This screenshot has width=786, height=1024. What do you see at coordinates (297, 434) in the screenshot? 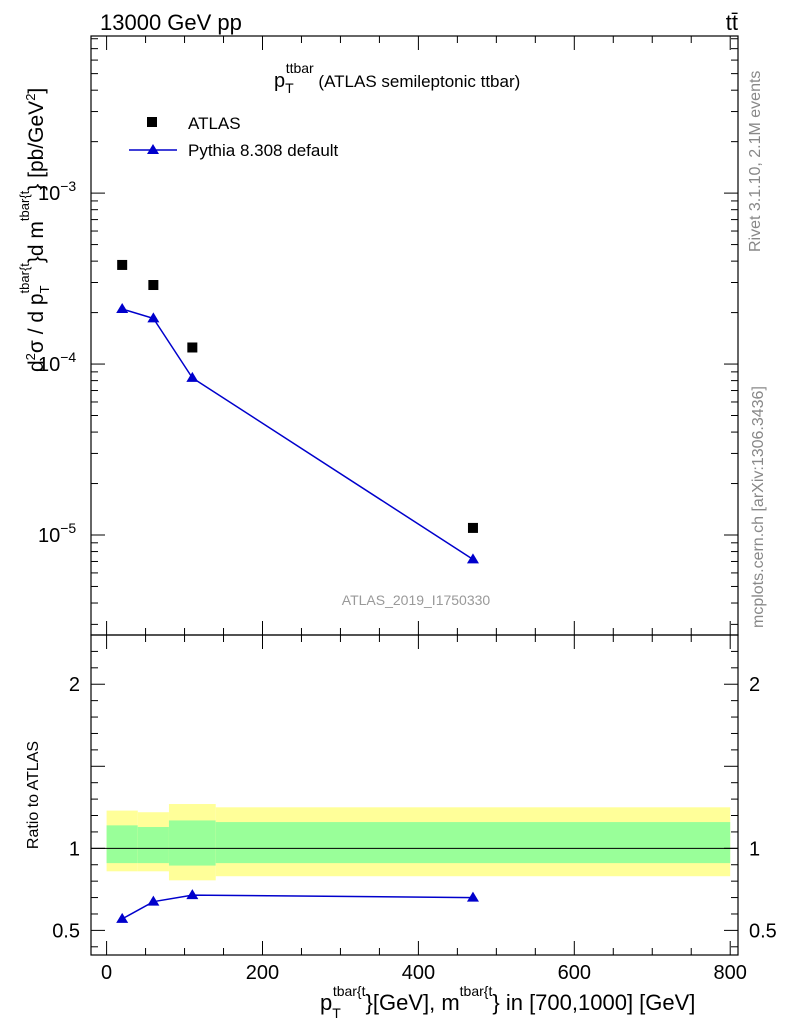
I see `pythia-line` at bounding box center [297, 434].